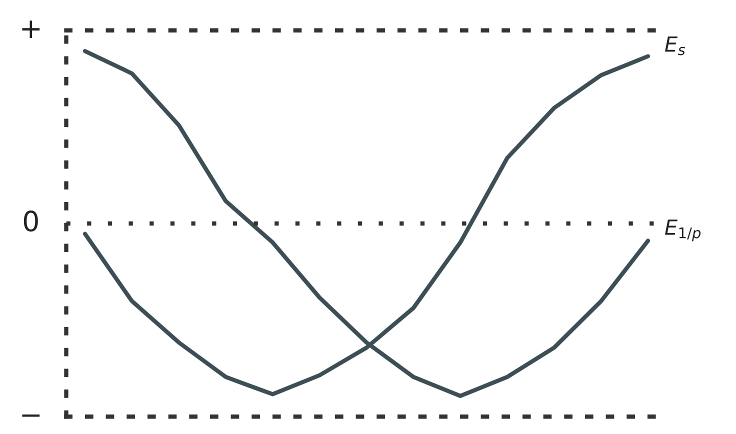 The width and height of the screenshot is (736, 434). I want to click on text: 0, so click(31, 221).